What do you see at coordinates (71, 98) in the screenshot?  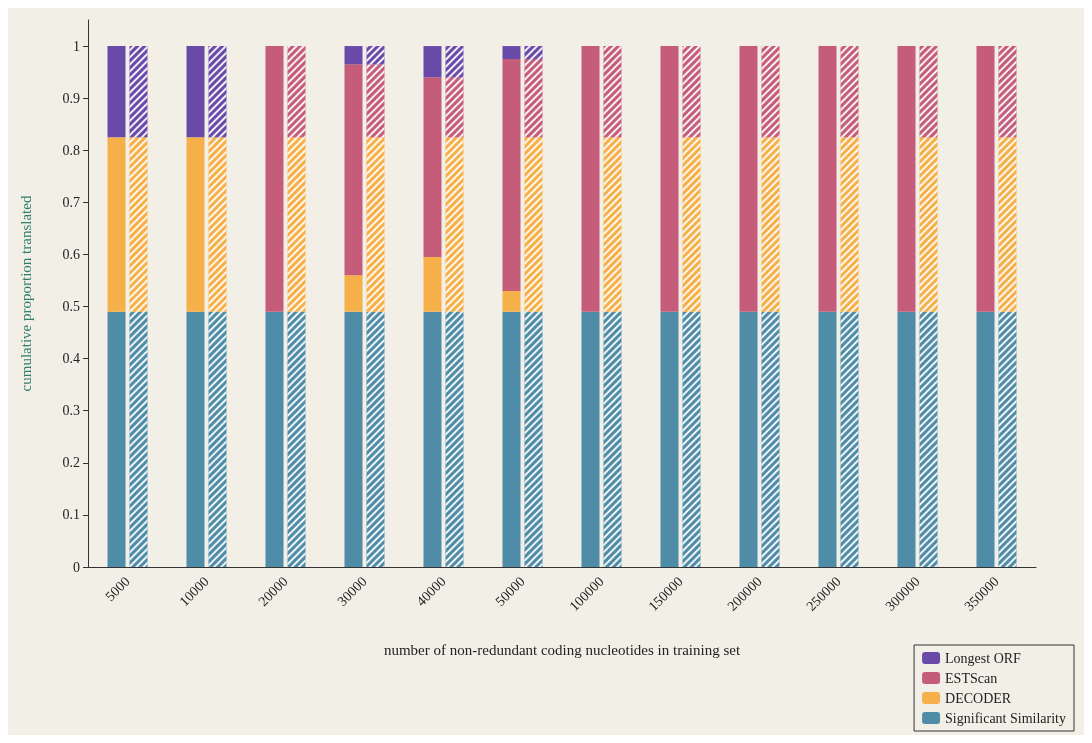 I see `y-tick-label: 0.9` at bounding box center [71, 98].